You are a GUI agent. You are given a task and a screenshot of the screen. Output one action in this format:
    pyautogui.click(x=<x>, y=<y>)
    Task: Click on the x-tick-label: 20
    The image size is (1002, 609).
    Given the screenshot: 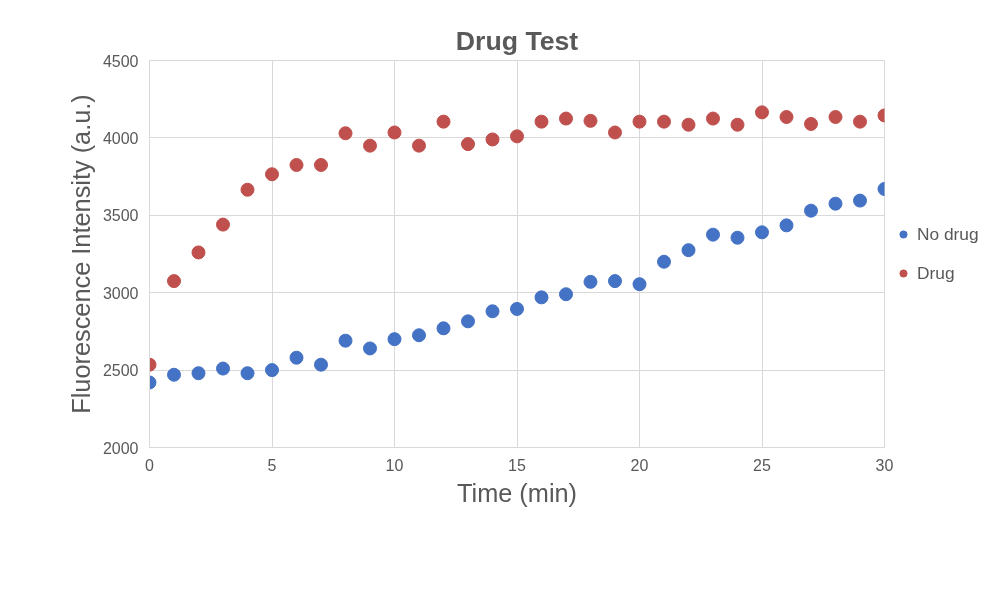 What is the action you would take?
    pyautogui.click(x=639, y=465)
    